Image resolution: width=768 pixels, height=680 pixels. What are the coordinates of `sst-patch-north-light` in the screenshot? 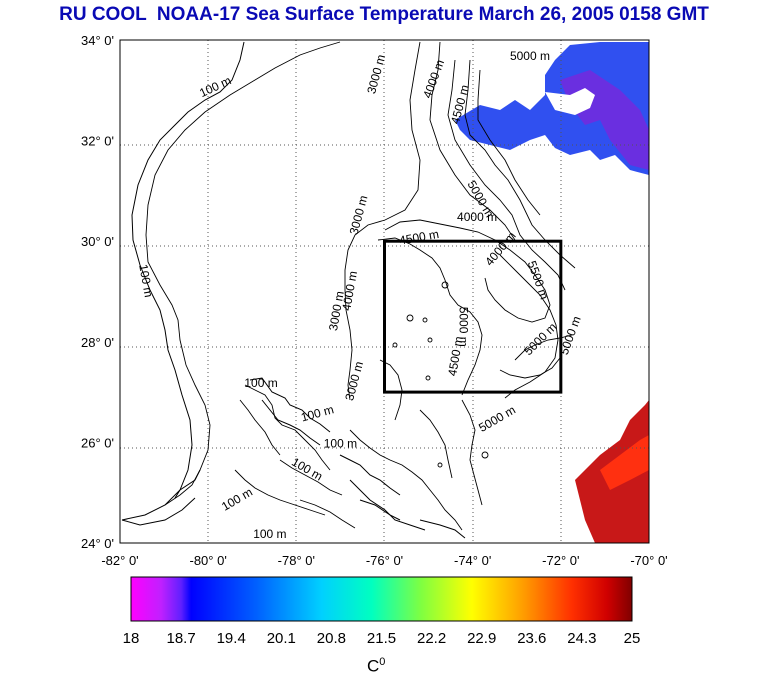 It's located at (570, 101).